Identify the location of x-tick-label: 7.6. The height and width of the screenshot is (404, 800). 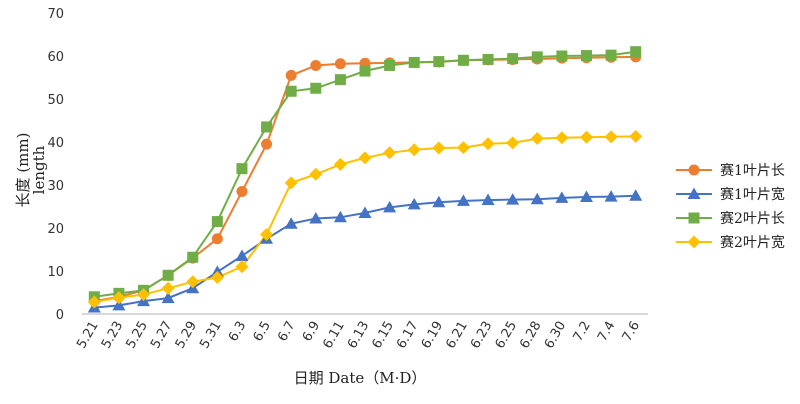
(631, 331).